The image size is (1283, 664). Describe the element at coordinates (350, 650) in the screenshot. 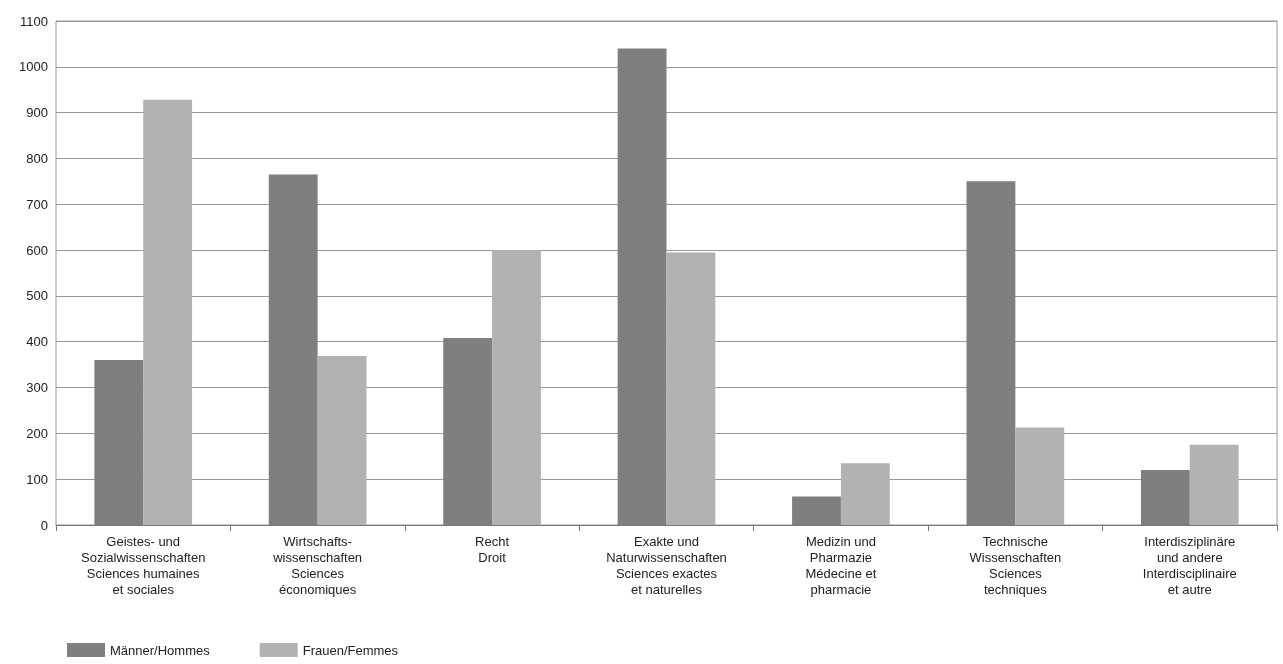

I see `legend-label: Frauen/Femmes` at that location.